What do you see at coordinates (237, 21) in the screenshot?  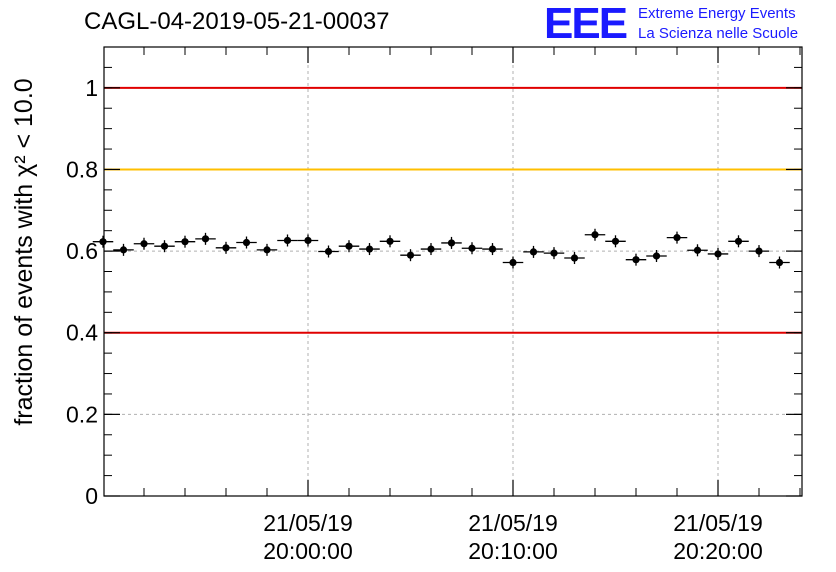 I see `chart-title: CAGL-04-2019-05-21-00037` at bounding box center [237, 21].